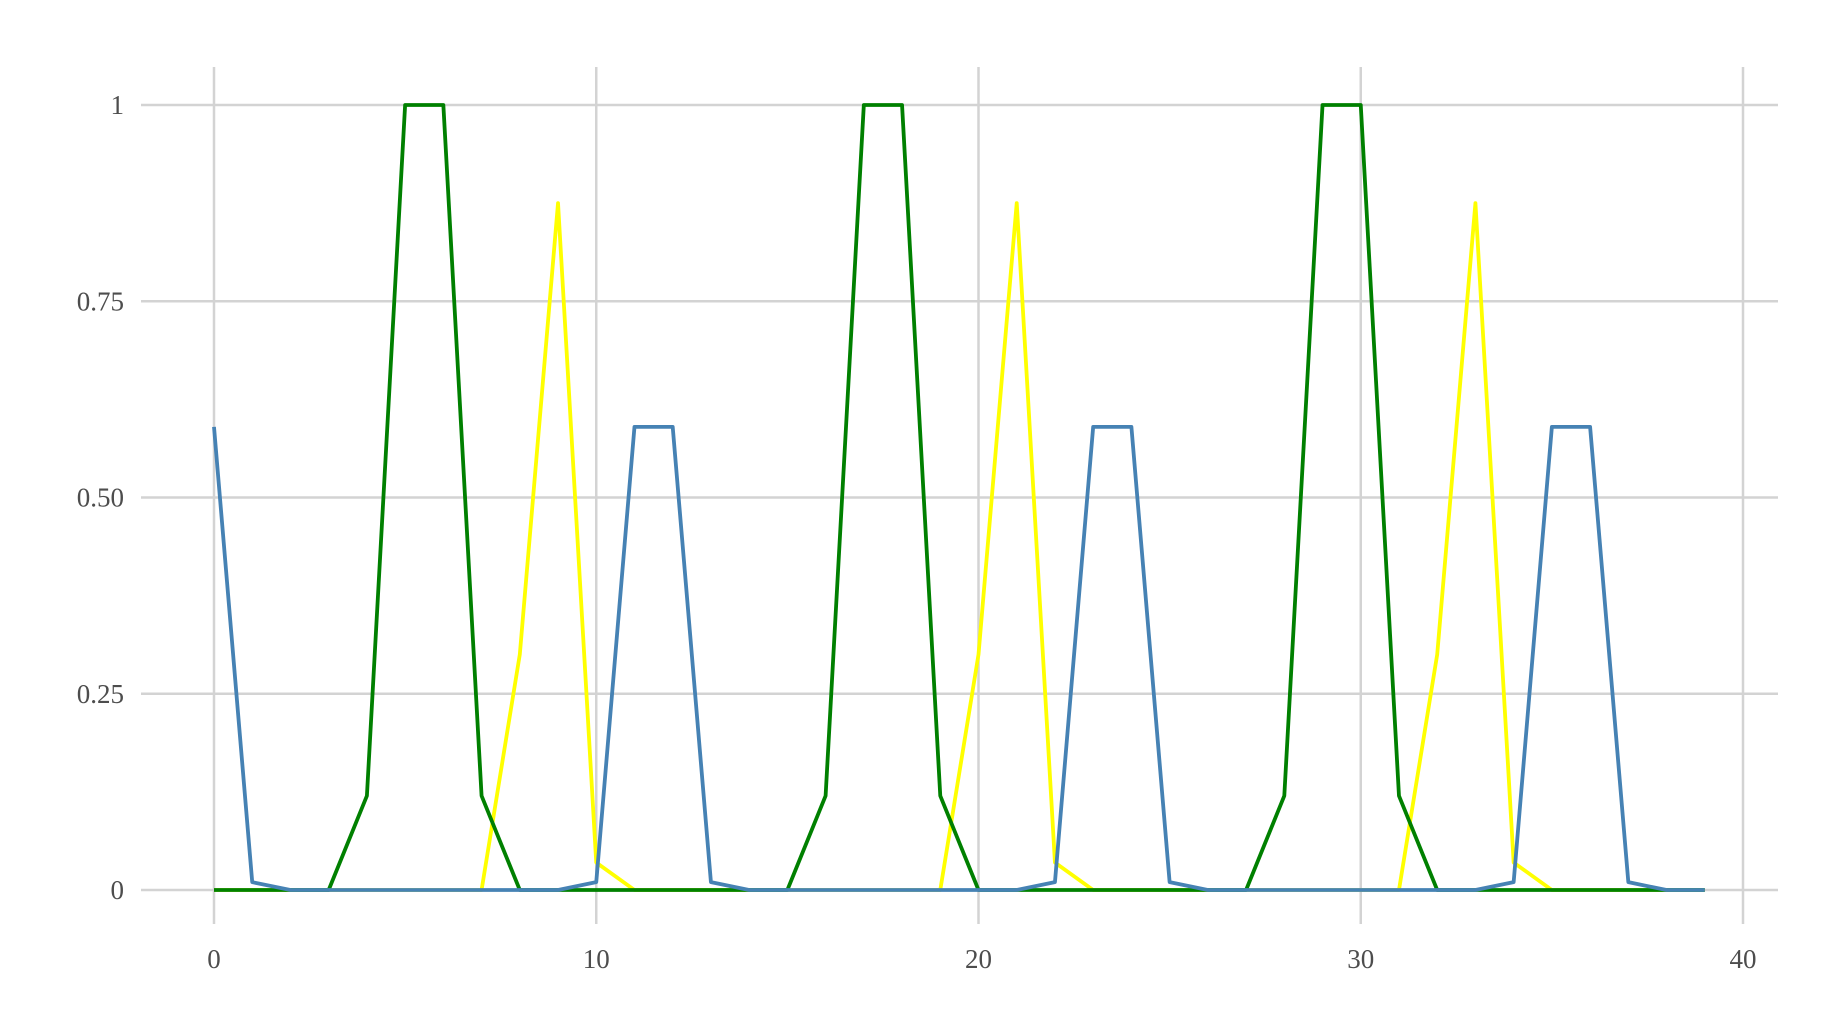 The image size is (1830, 1012). What do you see at coordinates (978, 959) in the screenshot?
I see `x-tick-label: 20` at bounding box center [978, 959].